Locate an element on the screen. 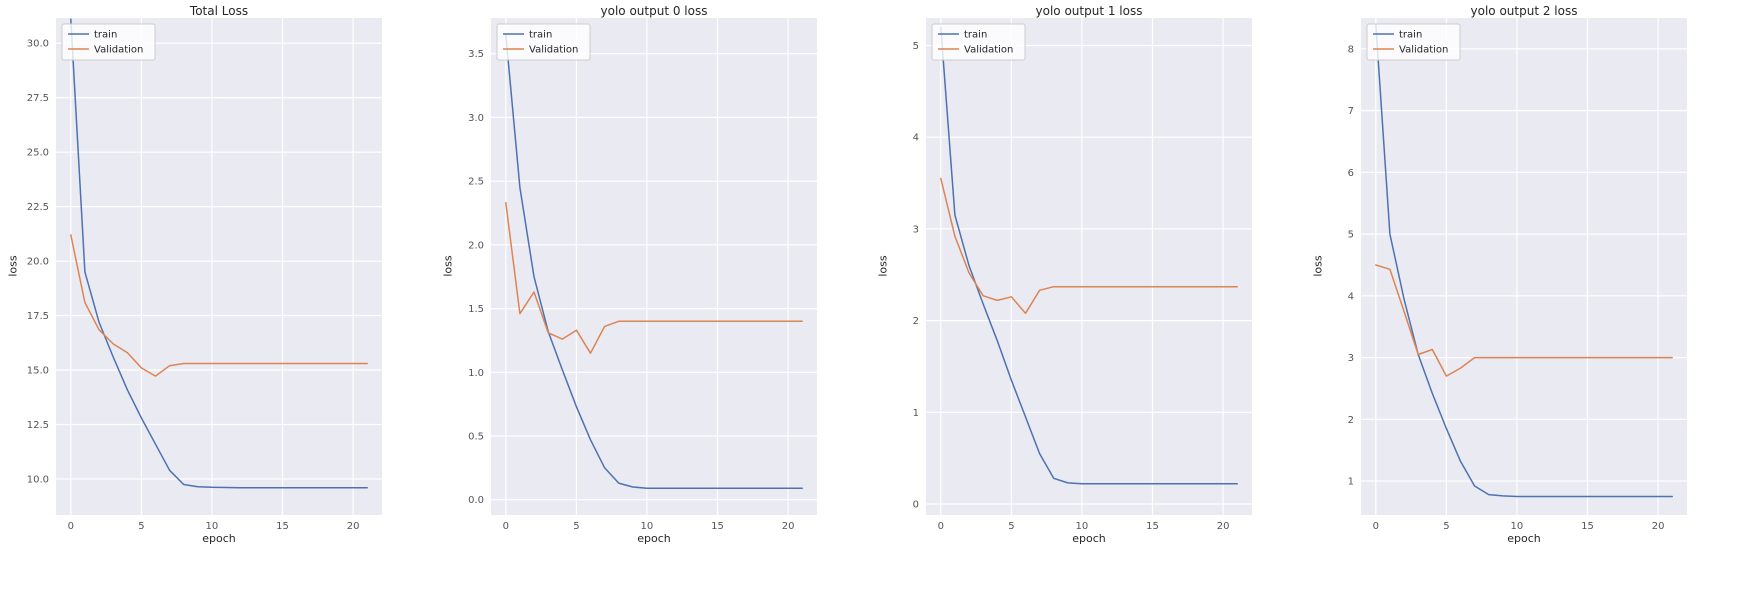 This screenshot has width=1739, height=610. y-tick-label: 2.0 is located at coordinates (476, 245).